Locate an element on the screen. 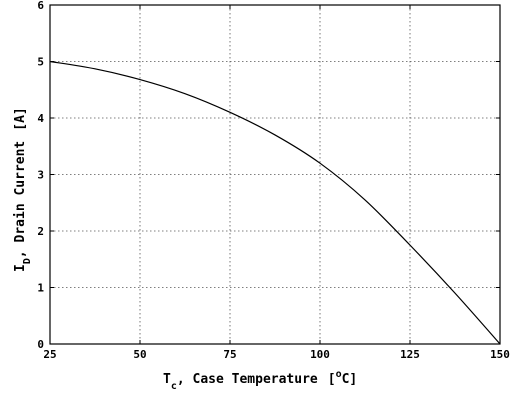  x-tick-label: 100 is located at coordinates (320, 354).